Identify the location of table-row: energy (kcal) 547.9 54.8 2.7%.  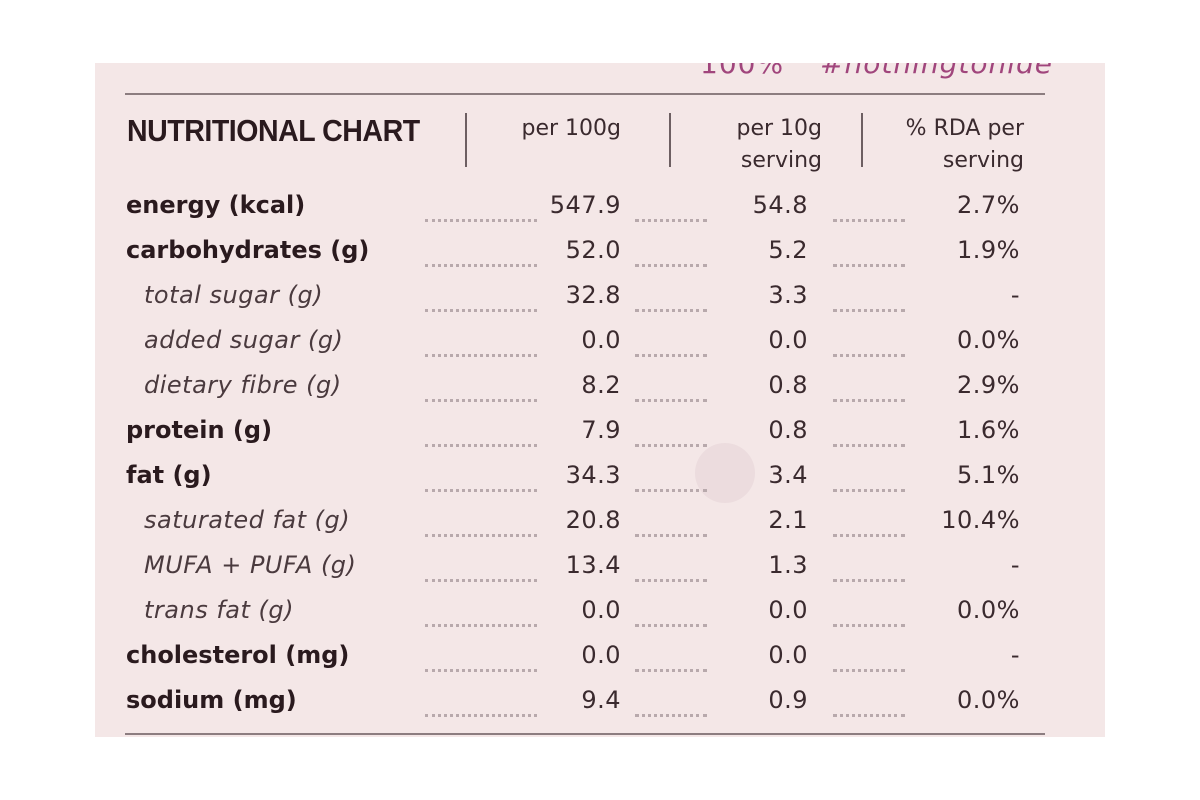
(600, 209).